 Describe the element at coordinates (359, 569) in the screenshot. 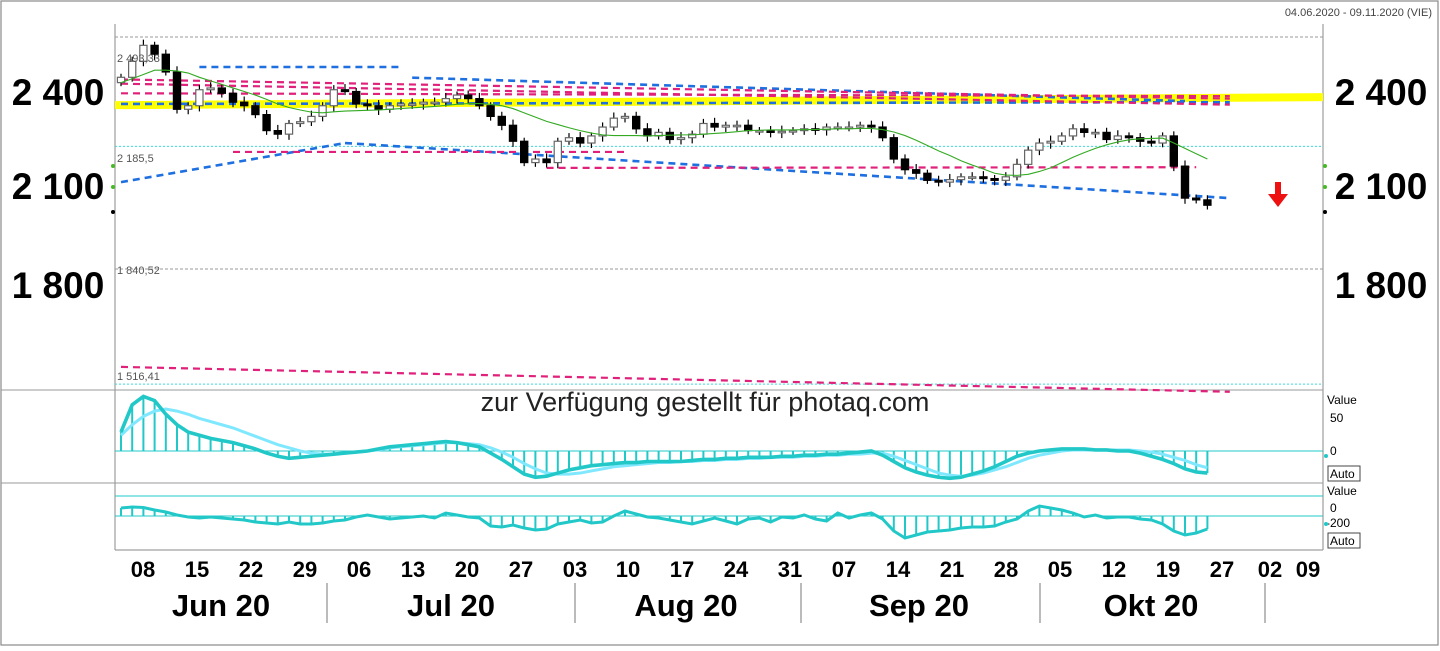

I see `x-tick-label: 06` at that location.